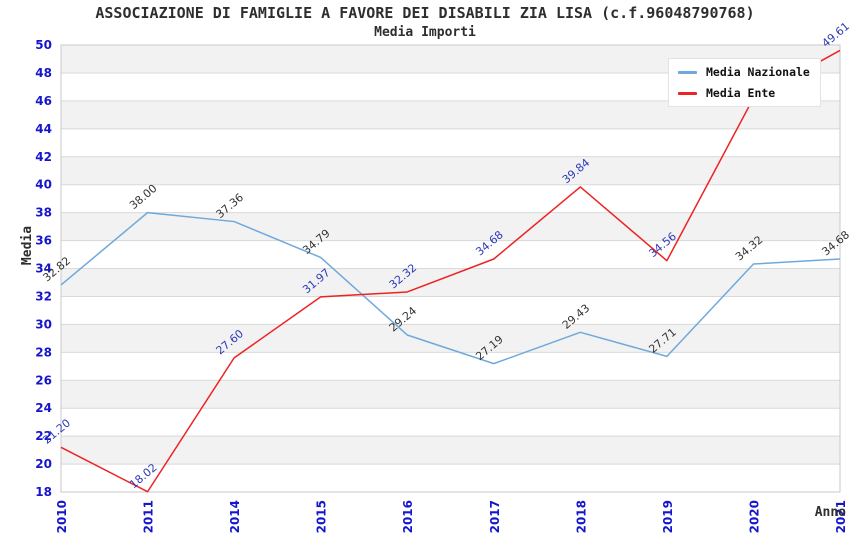  What do you see at coordinates (62, 516) in the screenshot?
I see `x-tick-label: 2010` at bounding box center [62, 516].